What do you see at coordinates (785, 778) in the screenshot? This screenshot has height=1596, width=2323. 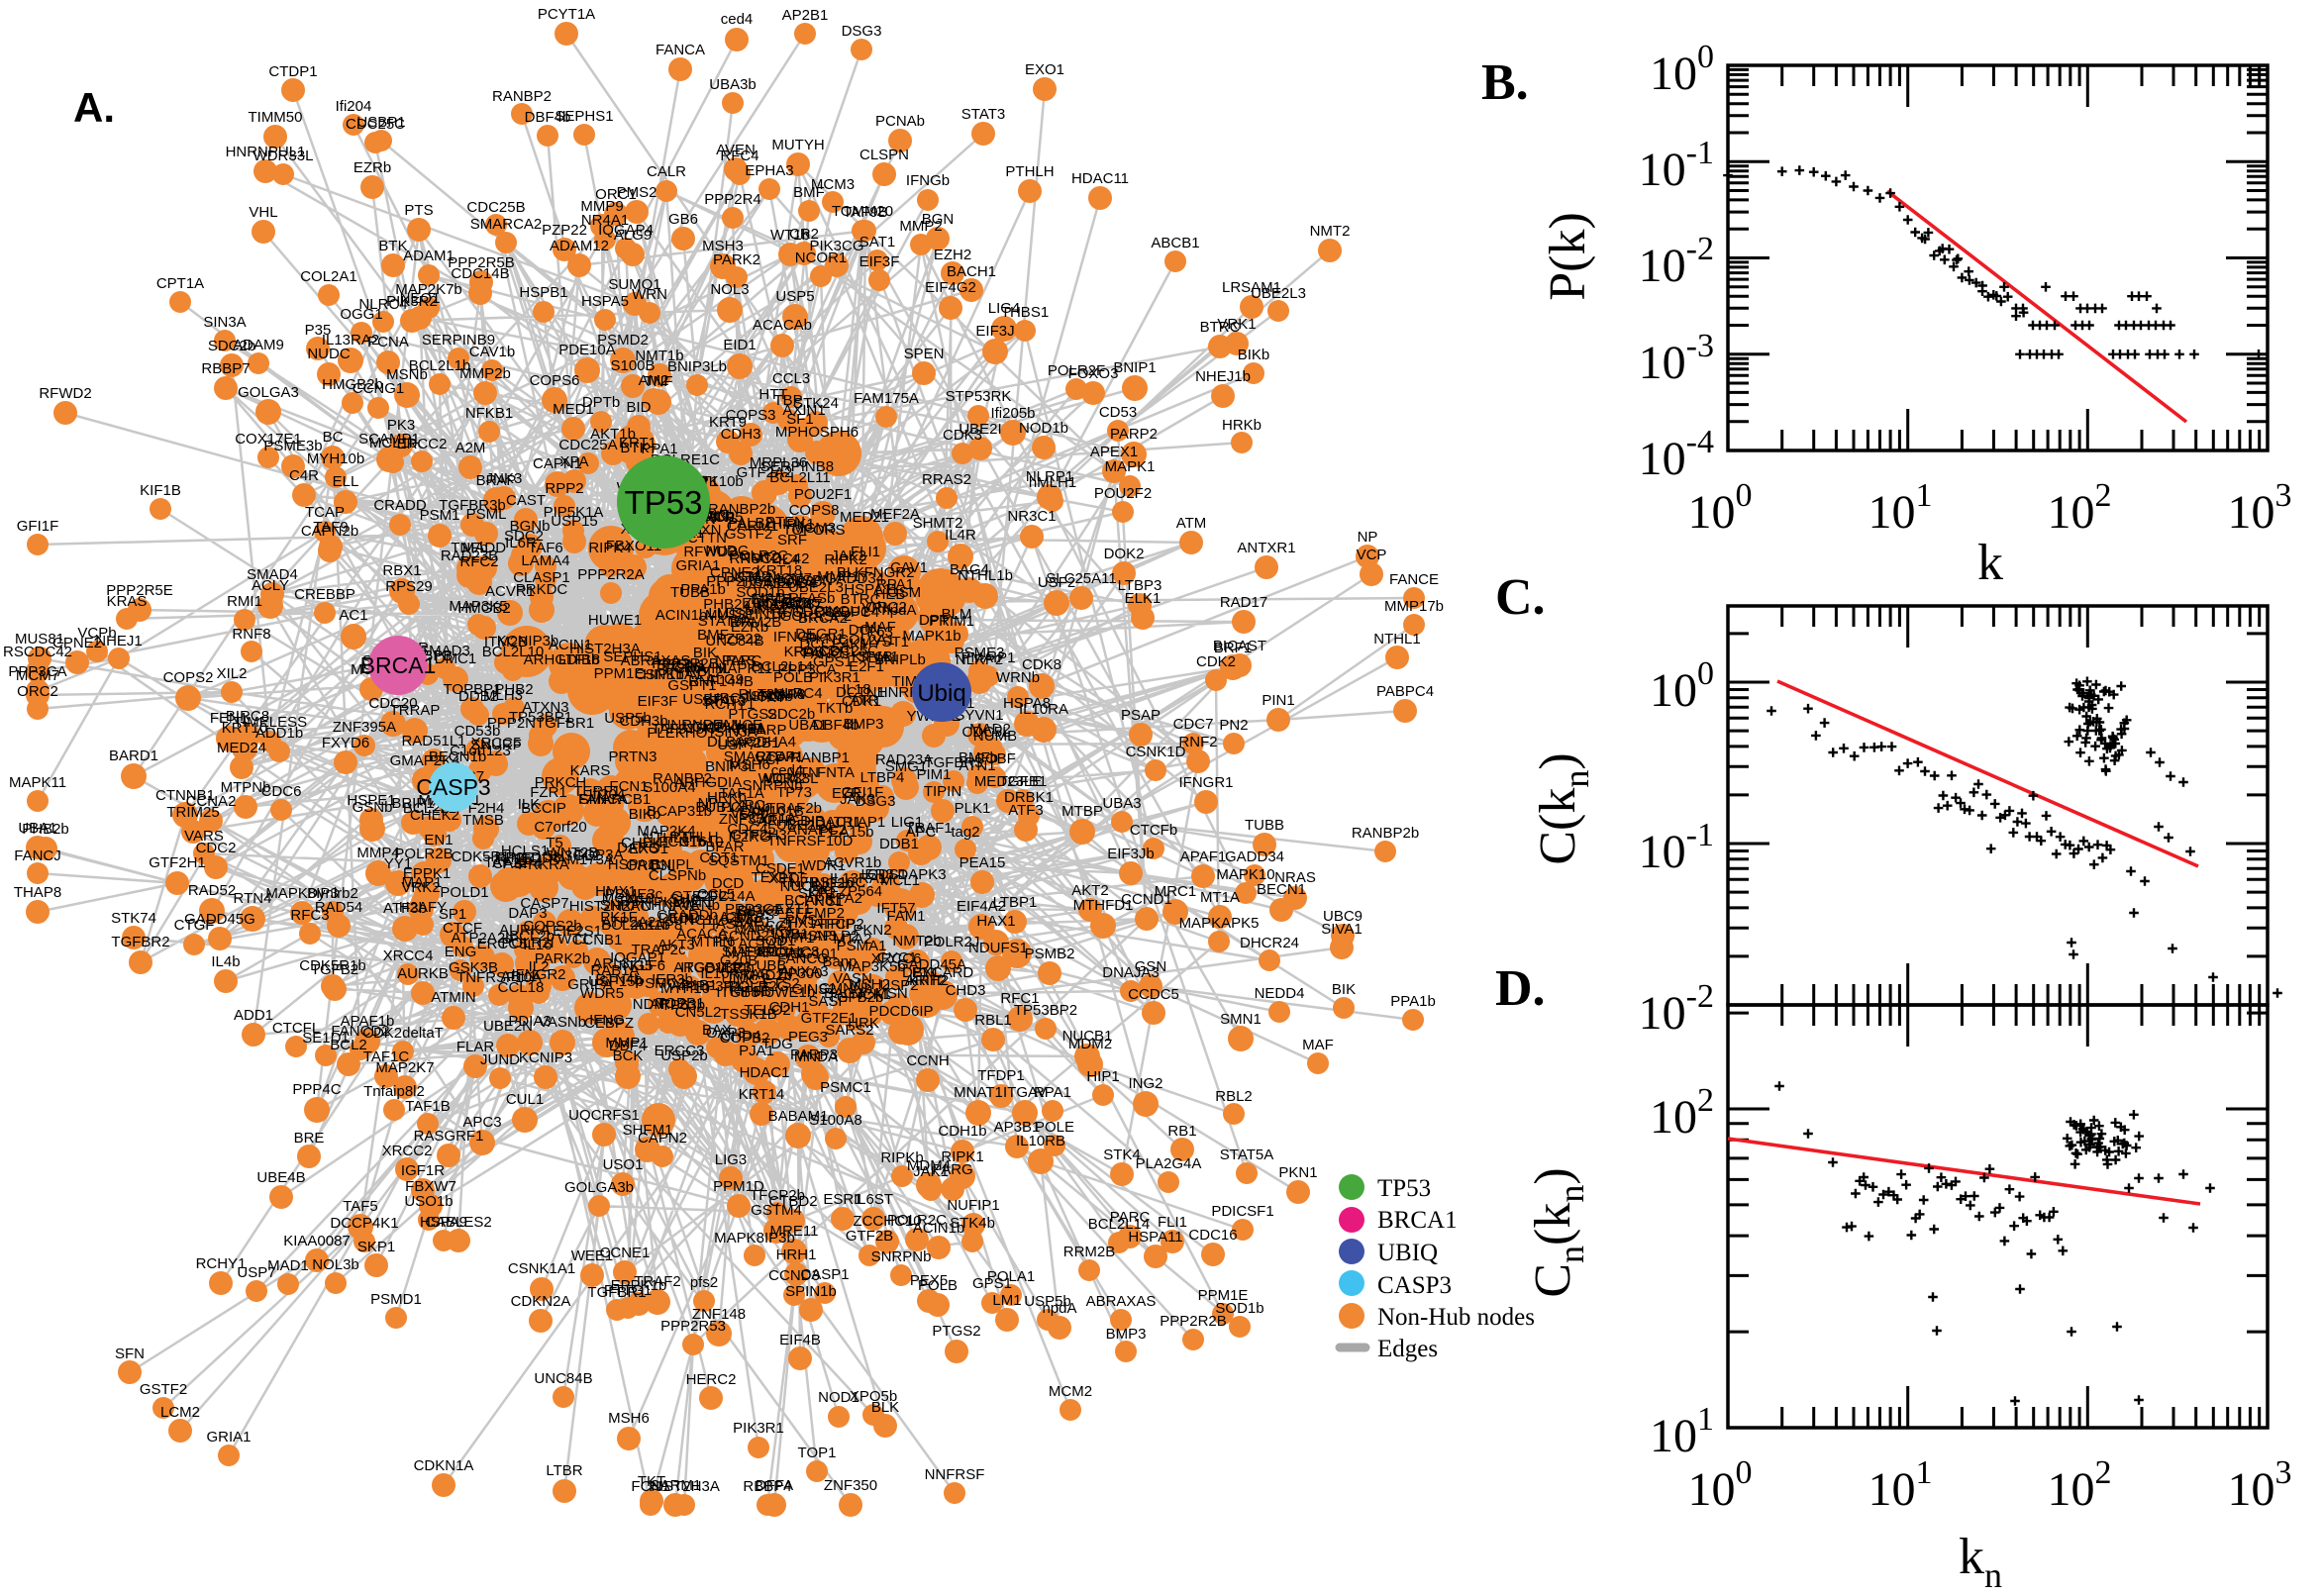 I see `svg-text: MCM2` at bounding box center [785, 778].